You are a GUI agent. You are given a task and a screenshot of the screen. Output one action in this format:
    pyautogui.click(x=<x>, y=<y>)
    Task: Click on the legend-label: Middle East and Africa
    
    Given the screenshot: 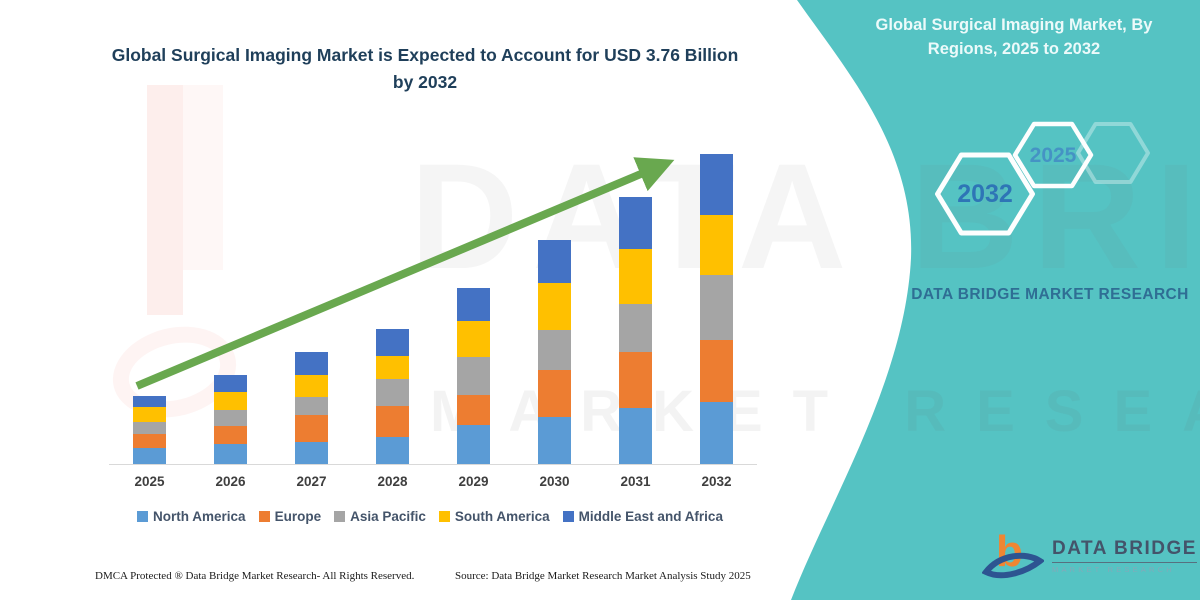 What is the action you would take?
    pyautogui.click(x=650, y=516)
    